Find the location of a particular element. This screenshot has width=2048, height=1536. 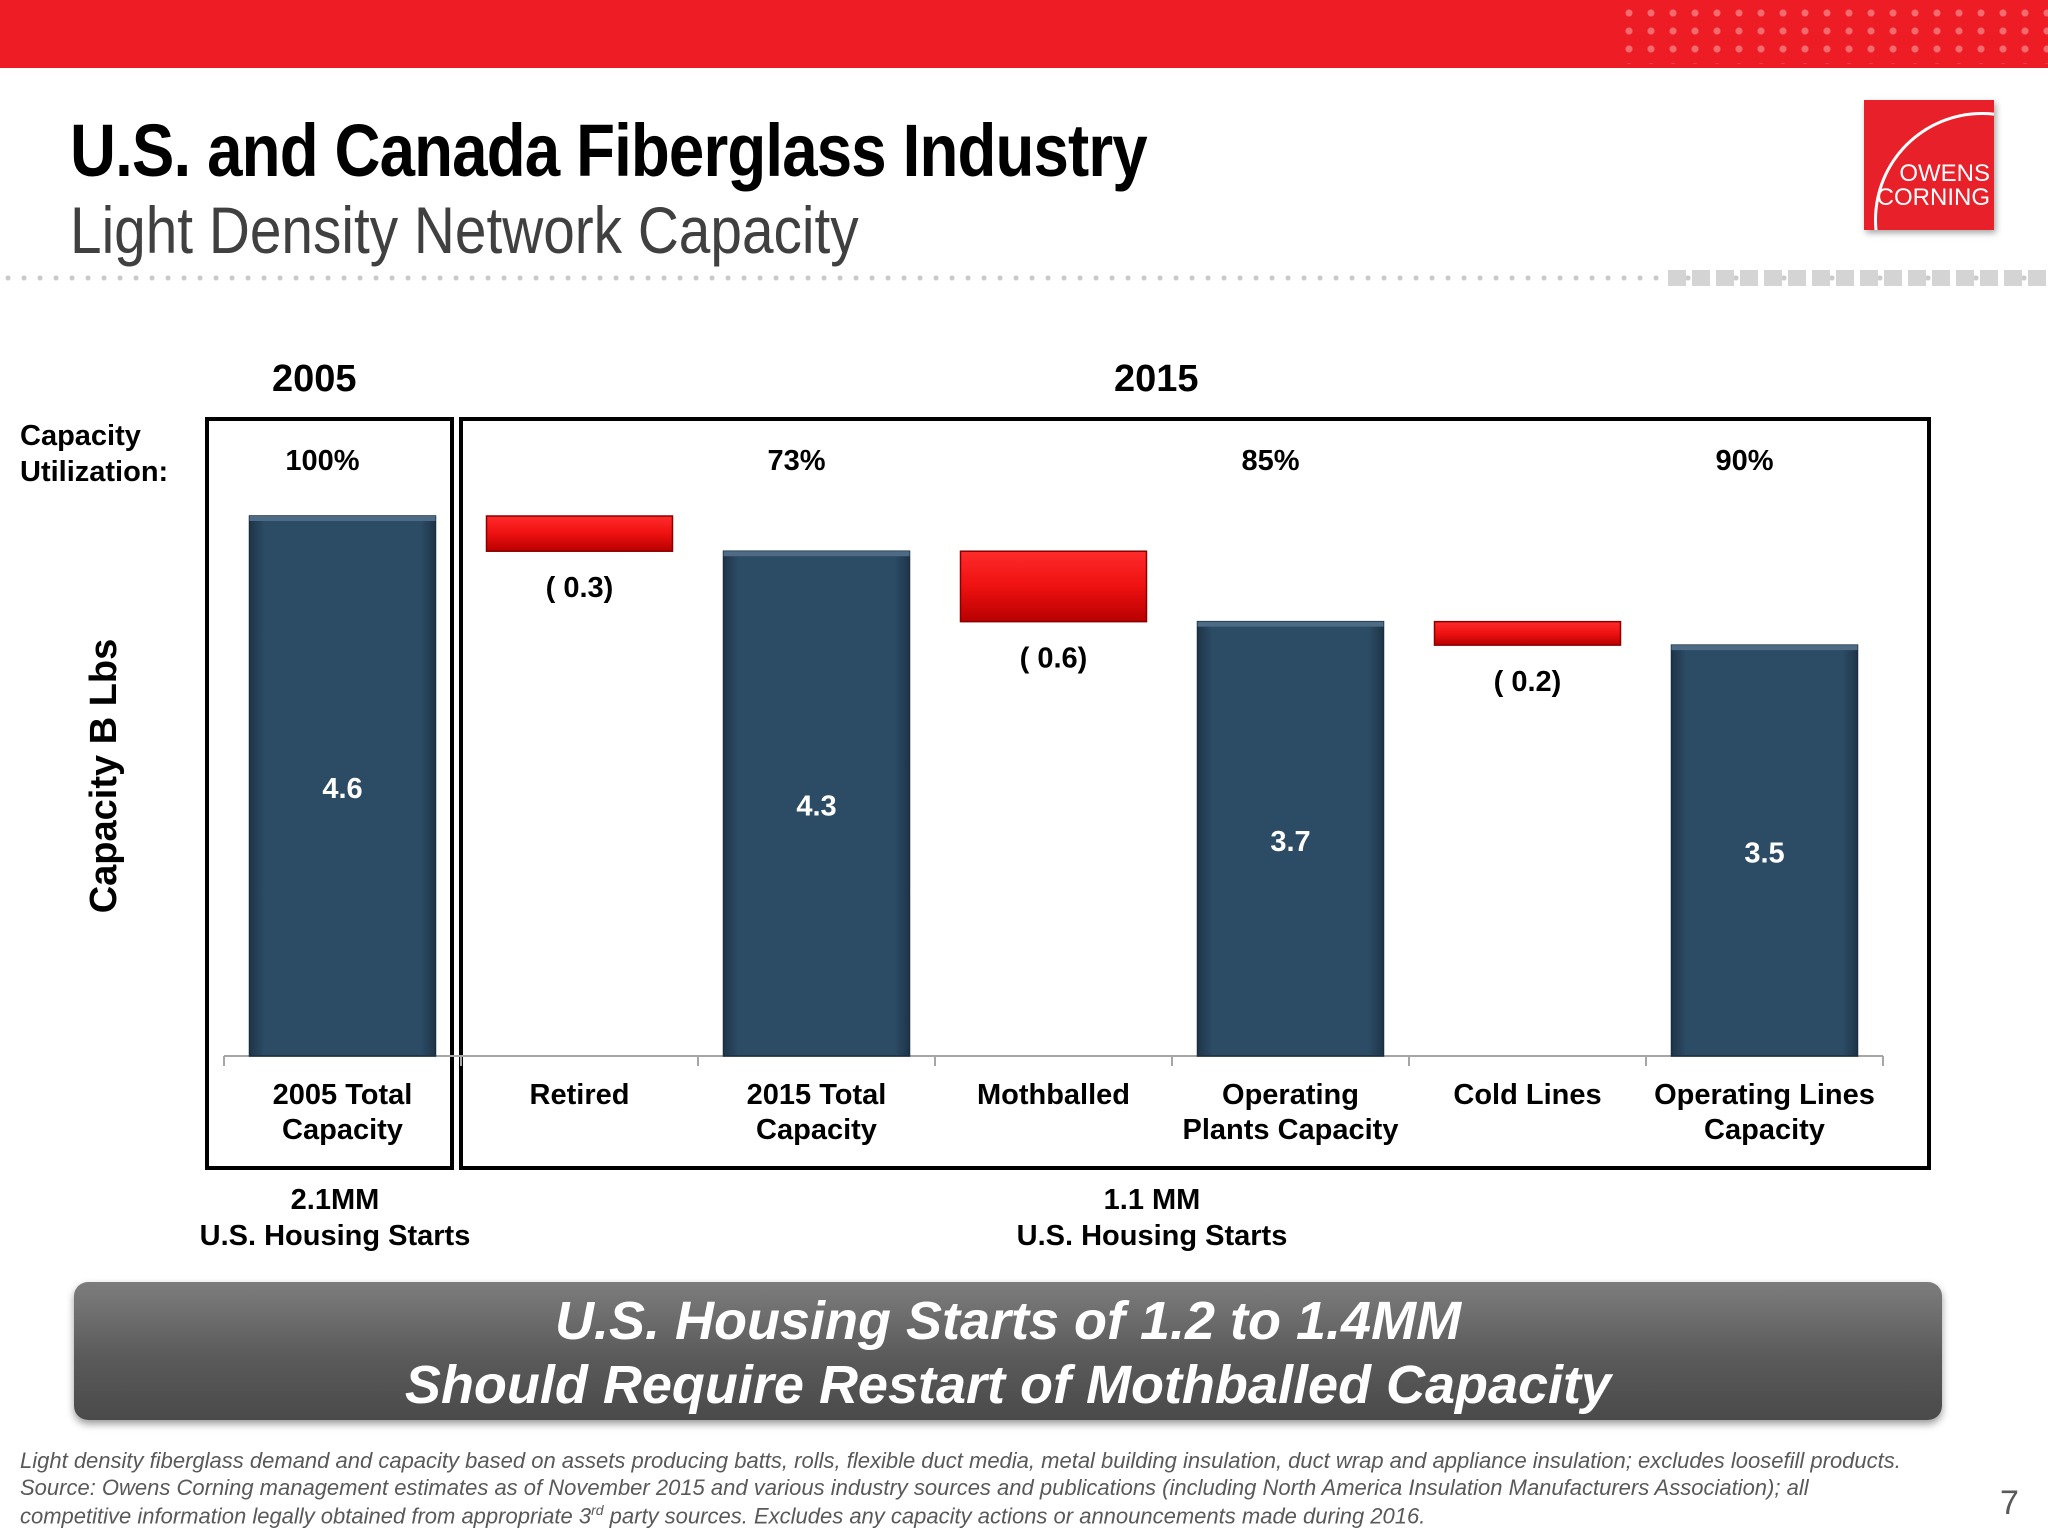

x-category-label: Operating Lines Capacity is located at coordinates (1764, 1112).